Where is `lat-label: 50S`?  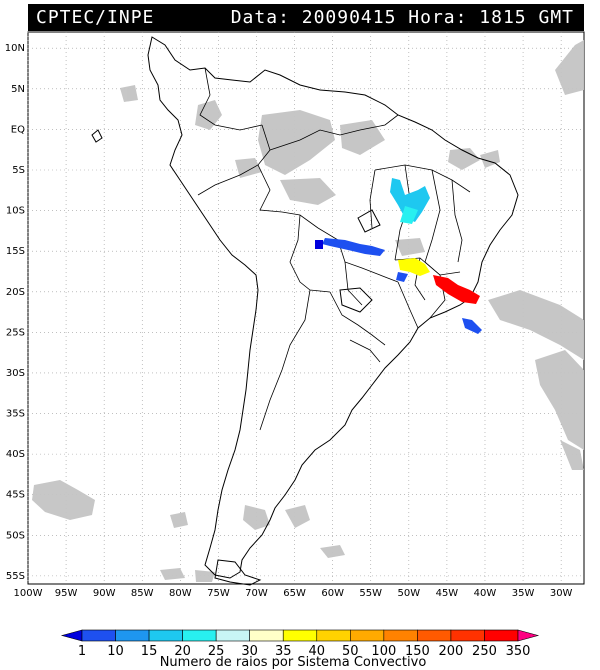
lat-label: 50S is located at coordinates (15, 535).